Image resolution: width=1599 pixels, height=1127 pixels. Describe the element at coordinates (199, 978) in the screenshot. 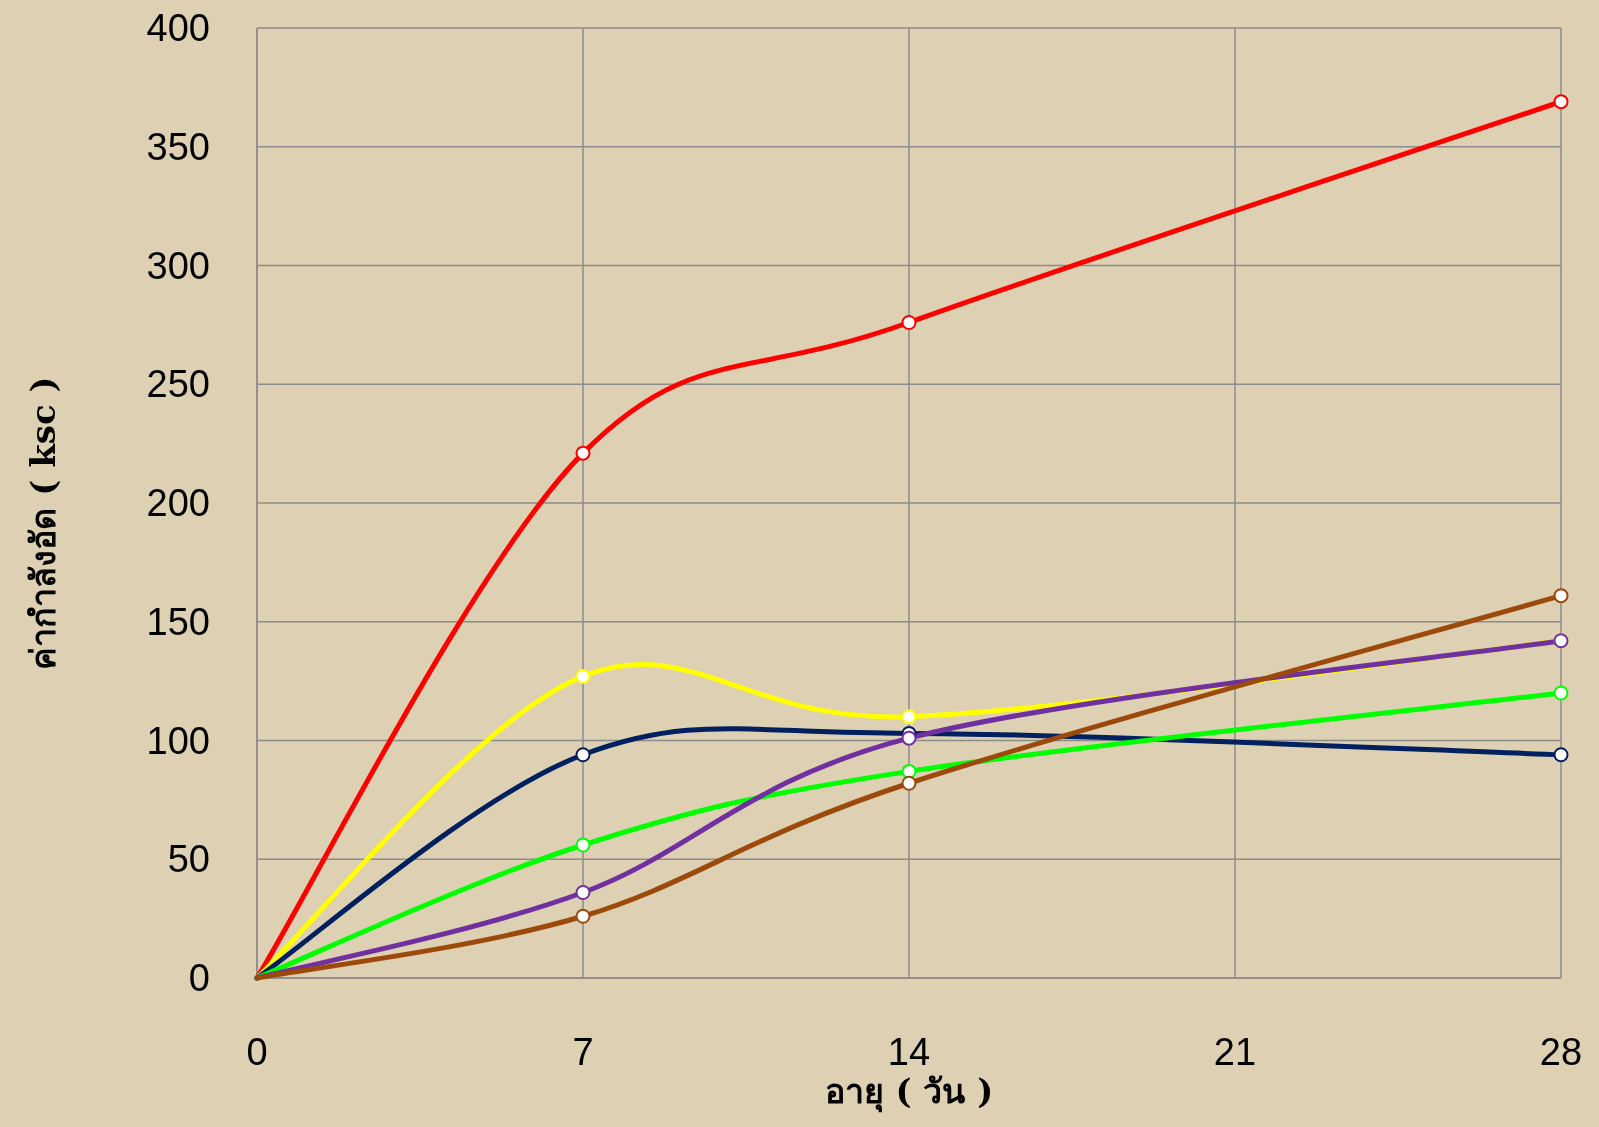

I see `y-tick-label: 0` at that location.